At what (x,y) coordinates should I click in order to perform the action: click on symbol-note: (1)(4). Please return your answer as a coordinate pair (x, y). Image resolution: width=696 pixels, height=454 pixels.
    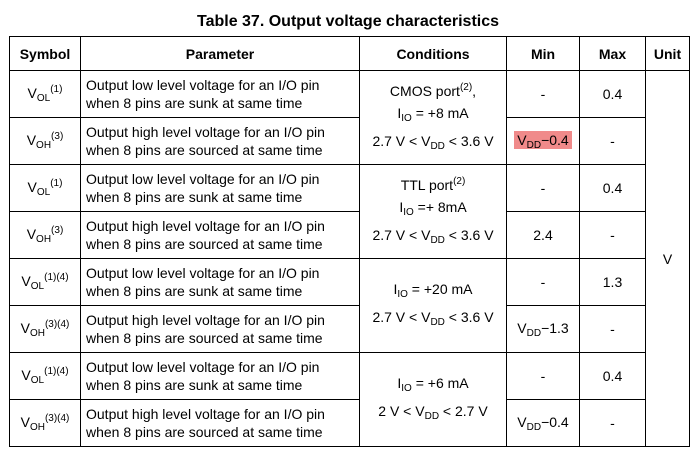
    Looking at the image, I should click on (56, 371).